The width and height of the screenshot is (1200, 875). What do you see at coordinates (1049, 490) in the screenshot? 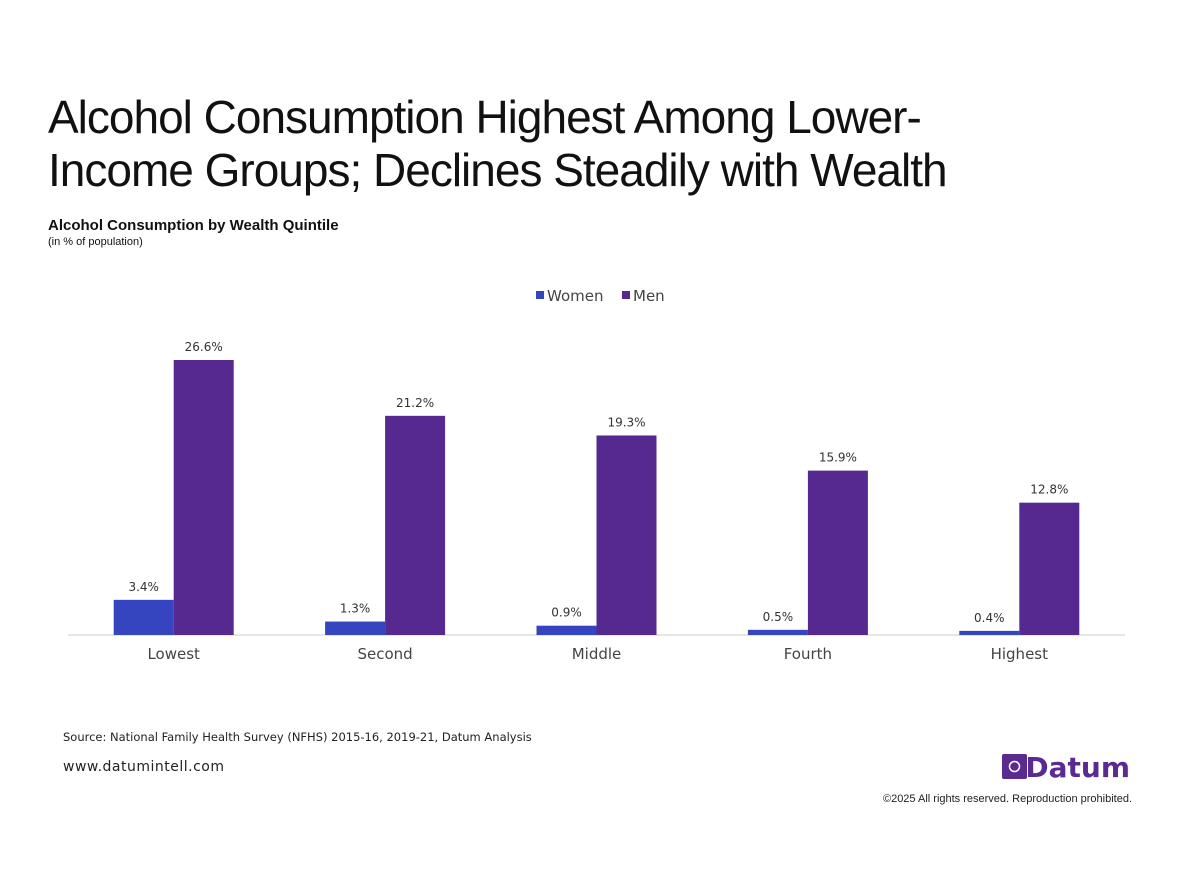
I see `value-label: 12.8%` at bounding box center [1049, 490].